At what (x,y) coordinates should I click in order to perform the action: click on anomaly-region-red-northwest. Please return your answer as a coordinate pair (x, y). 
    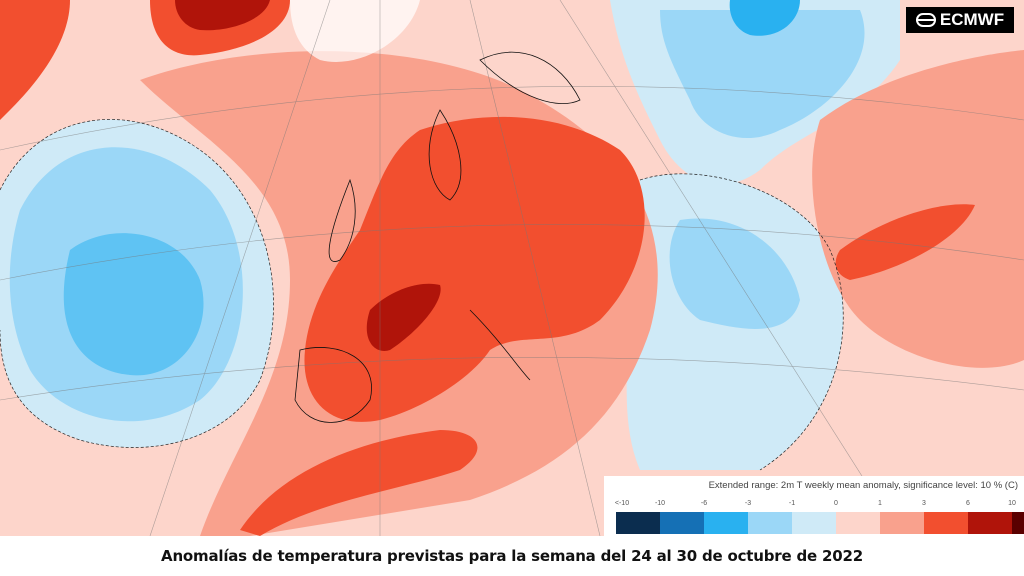
    Looking at the image, I should click on (35, 60).